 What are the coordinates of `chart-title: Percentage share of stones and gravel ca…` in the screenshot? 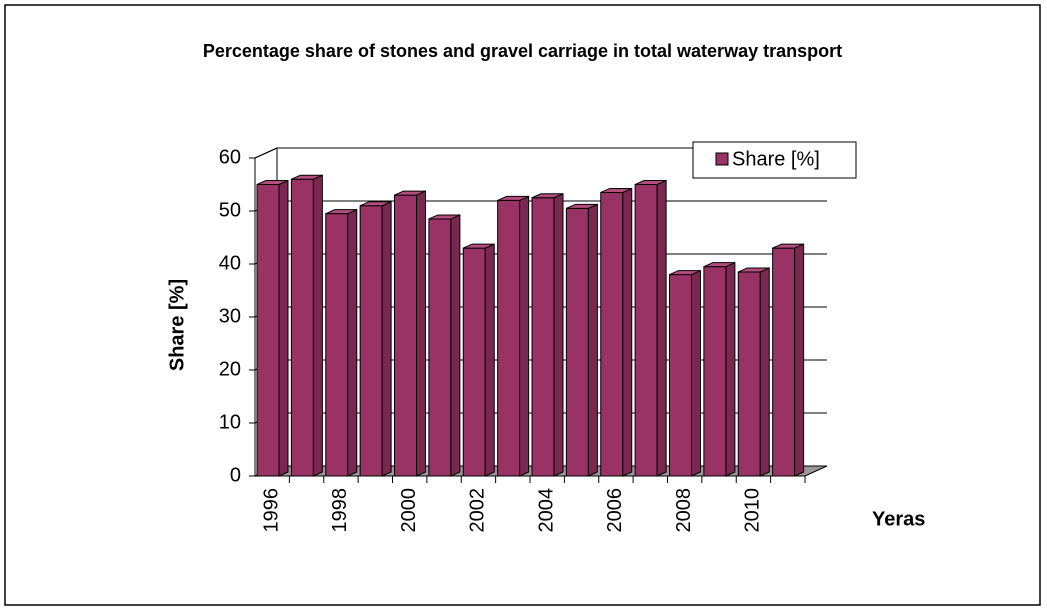 It's located at (522, 51).